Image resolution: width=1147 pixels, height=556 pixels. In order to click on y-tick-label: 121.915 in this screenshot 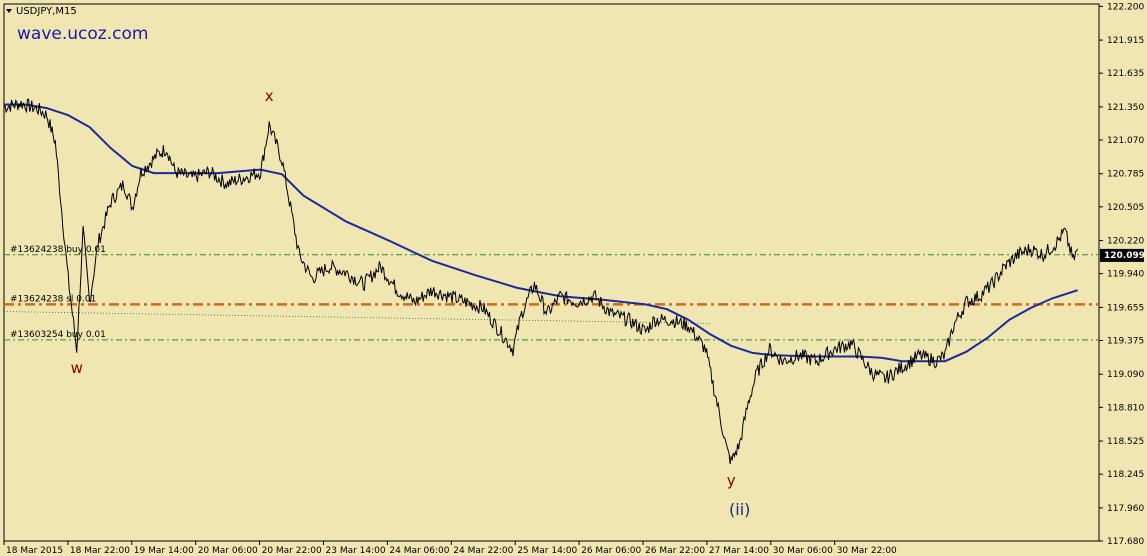, I will do `click(1125, 41)`.